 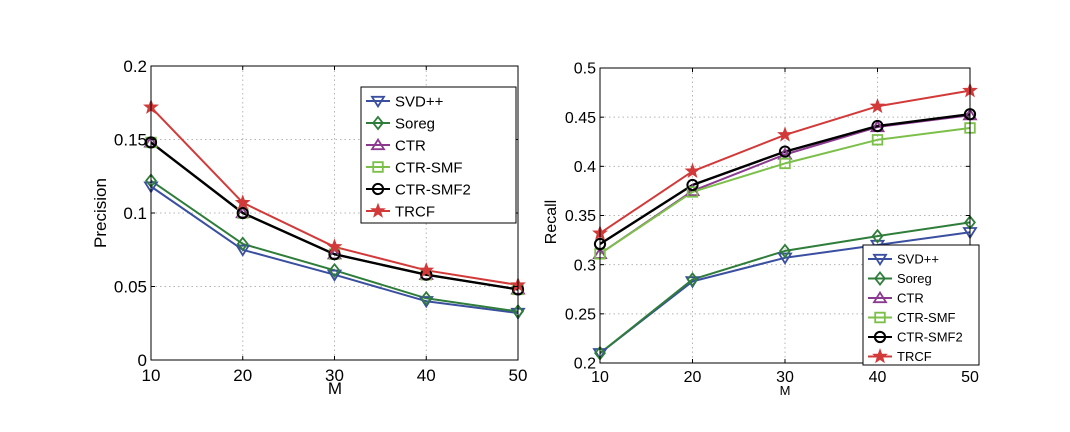 I want to click on recall-x-tick-label: 20, so click(x=693, y=377).